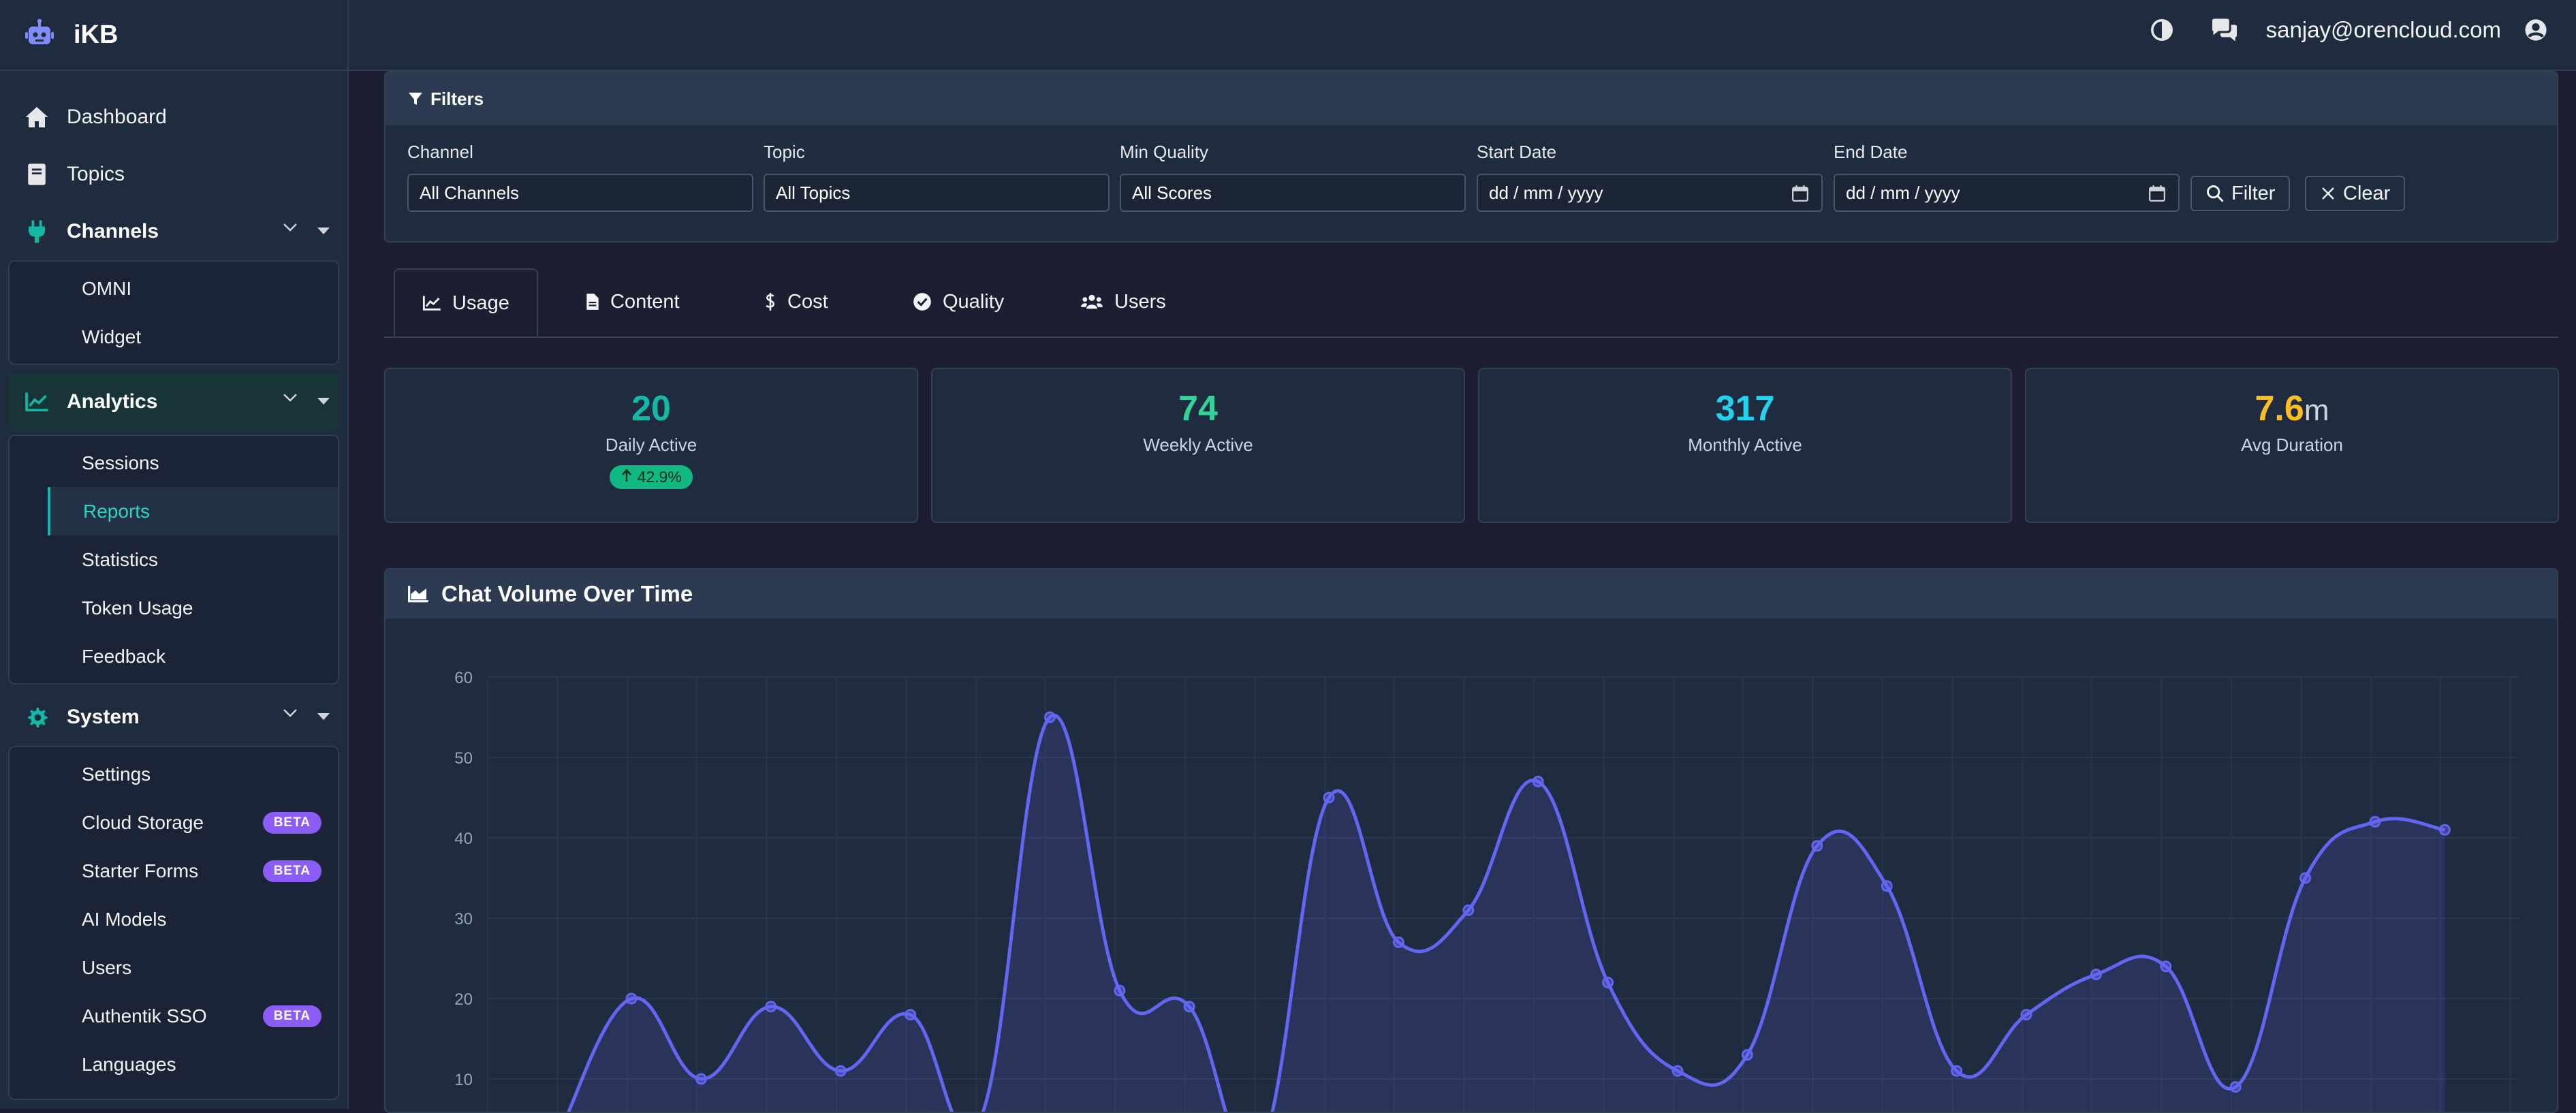 The image size is (2576, 1113). Describe the element at coordinates (463, 678) in the screenshot. I see `y-tick-label: 60` at that location.